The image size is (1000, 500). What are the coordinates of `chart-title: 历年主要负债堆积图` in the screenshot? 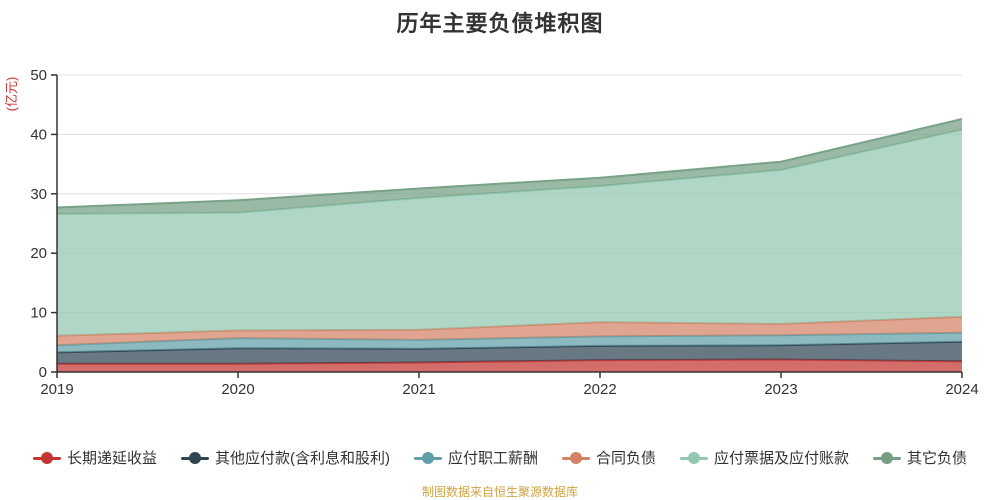 It's located at (500, 23).